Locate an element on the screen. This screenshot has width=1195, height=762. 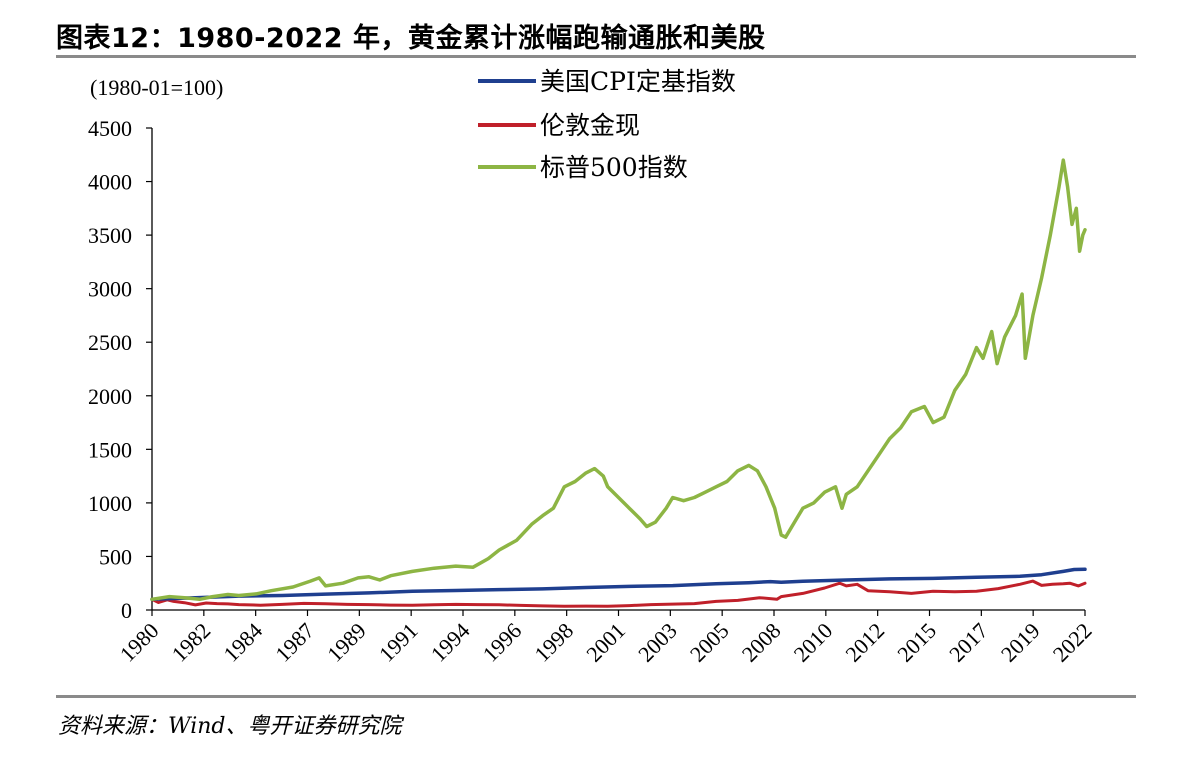
y-axis-unit-label: (1980-01=100) is located at coordinates (156, 87).